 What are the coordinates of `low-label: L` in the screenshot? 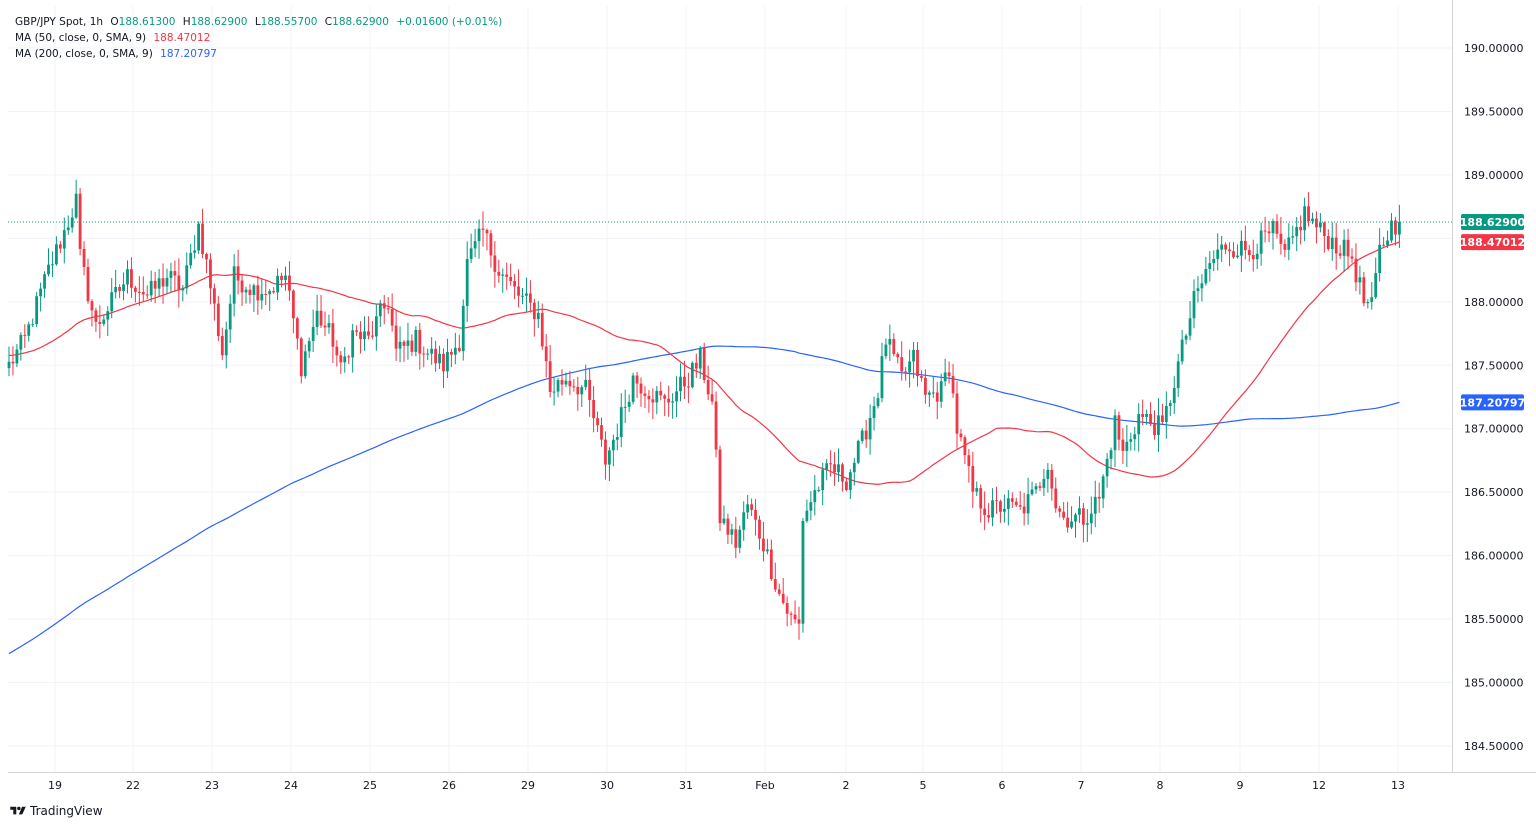 It's located at (257, 22).